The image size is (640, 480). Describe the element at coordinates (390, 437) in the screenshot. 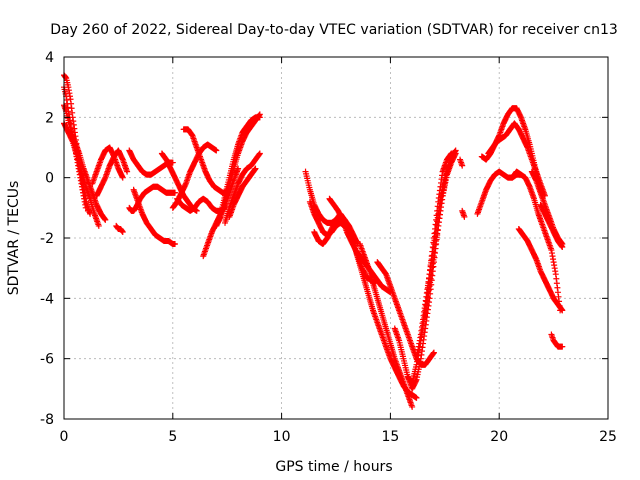

I see `x-tick-label: 15` at that location.